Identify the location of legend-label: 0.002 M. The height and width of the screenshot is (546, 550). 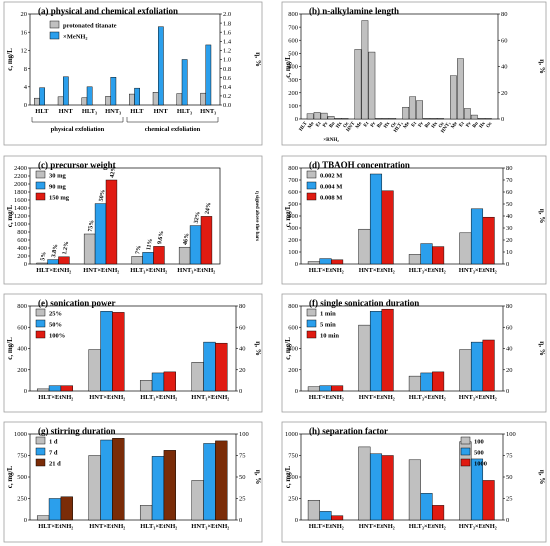
(331, 176).